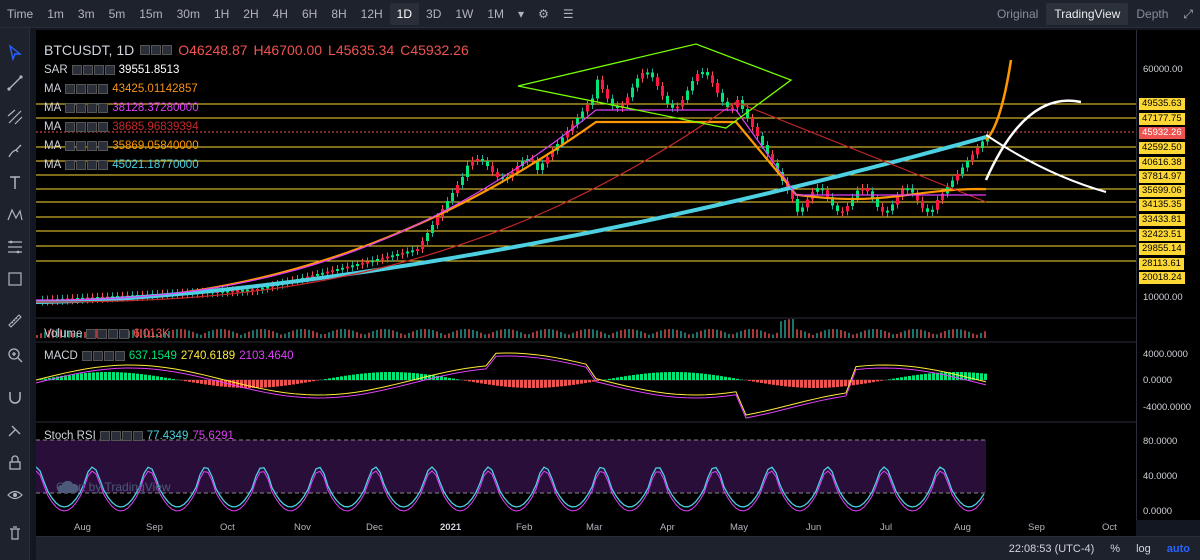  What do you see at coordinates (15, 279) in the screenshot?
I see `measure-icon` at bounding box center [15, 279].